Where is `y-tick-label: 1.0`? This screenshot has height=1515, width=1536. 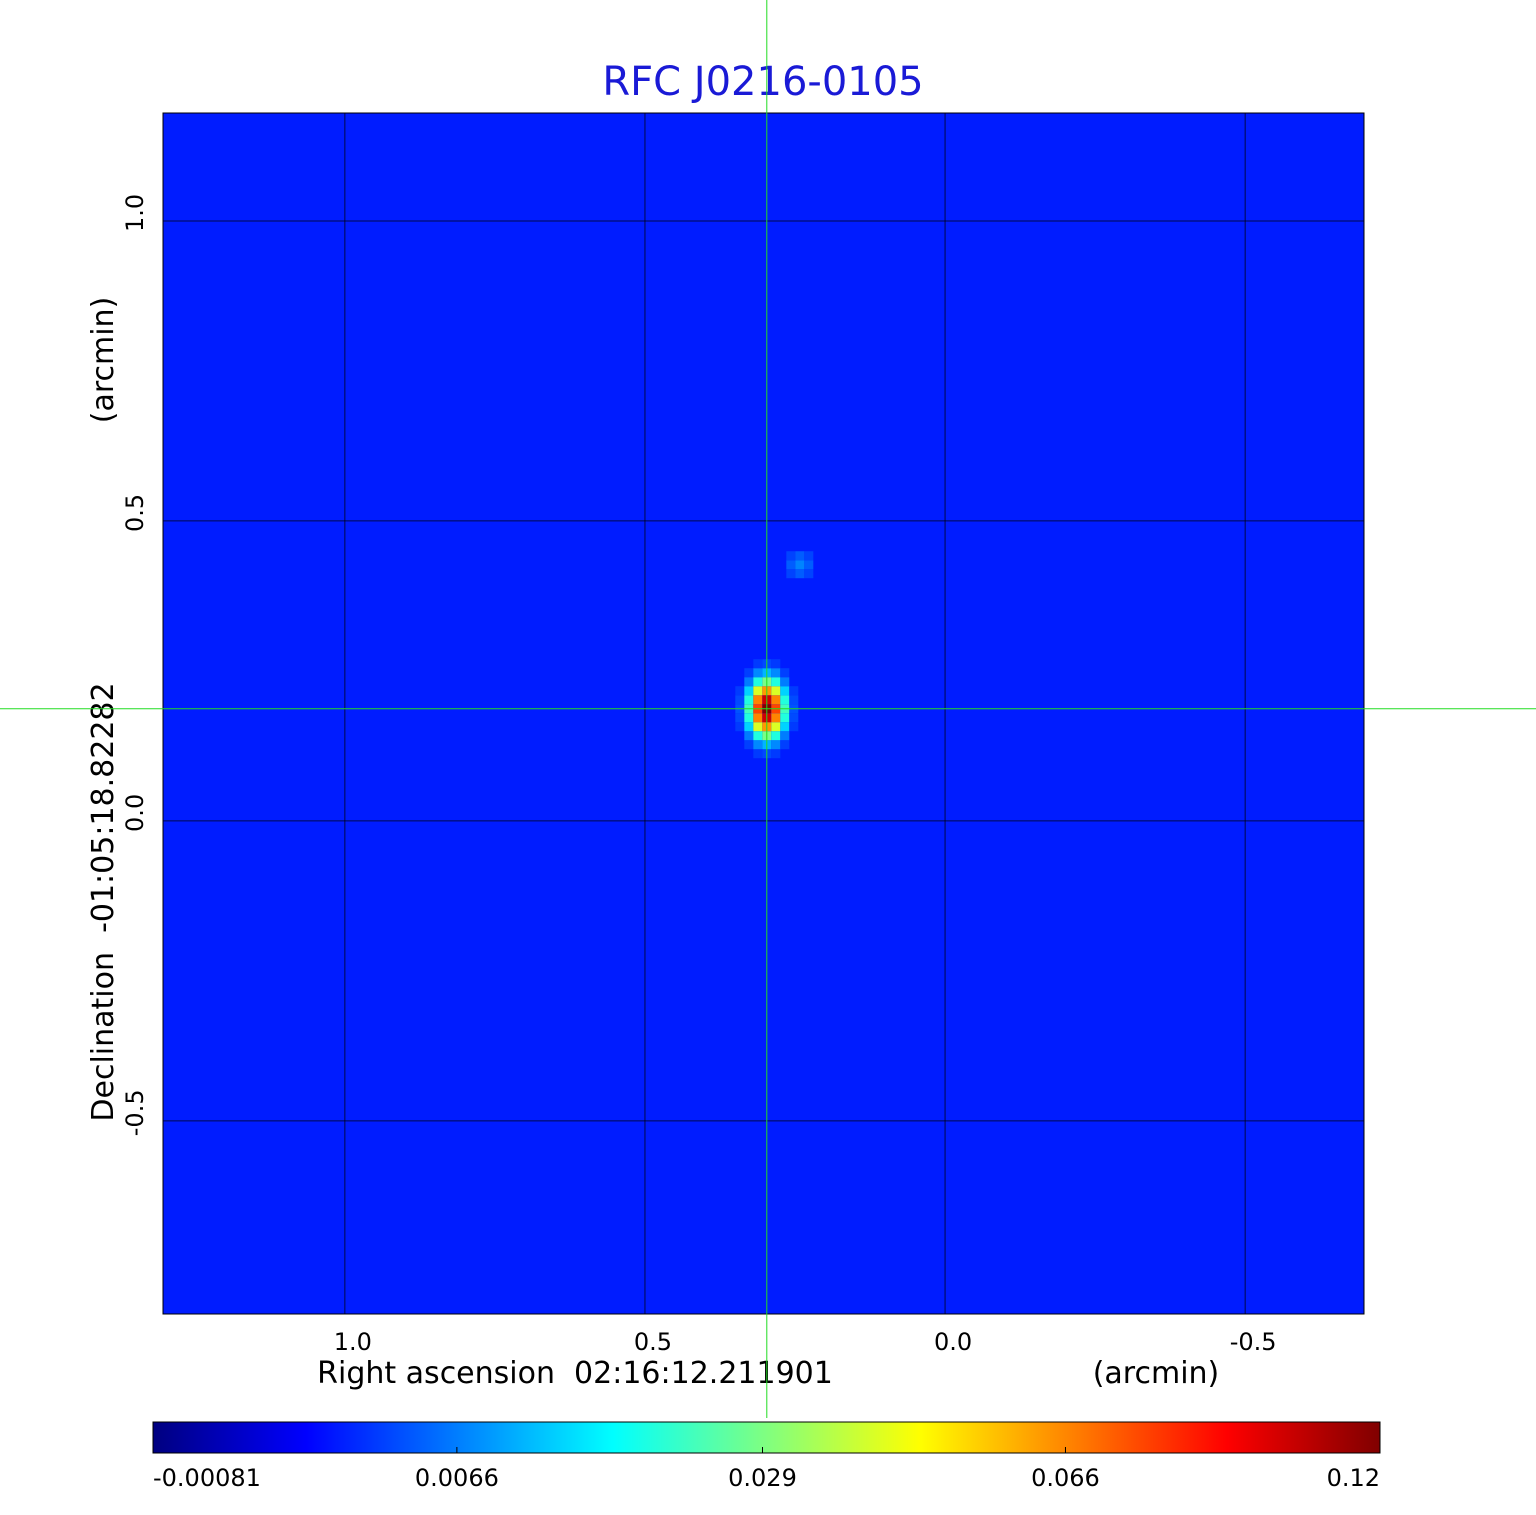
y-tick-label: 1.0 is located at coordinates (135, 213).